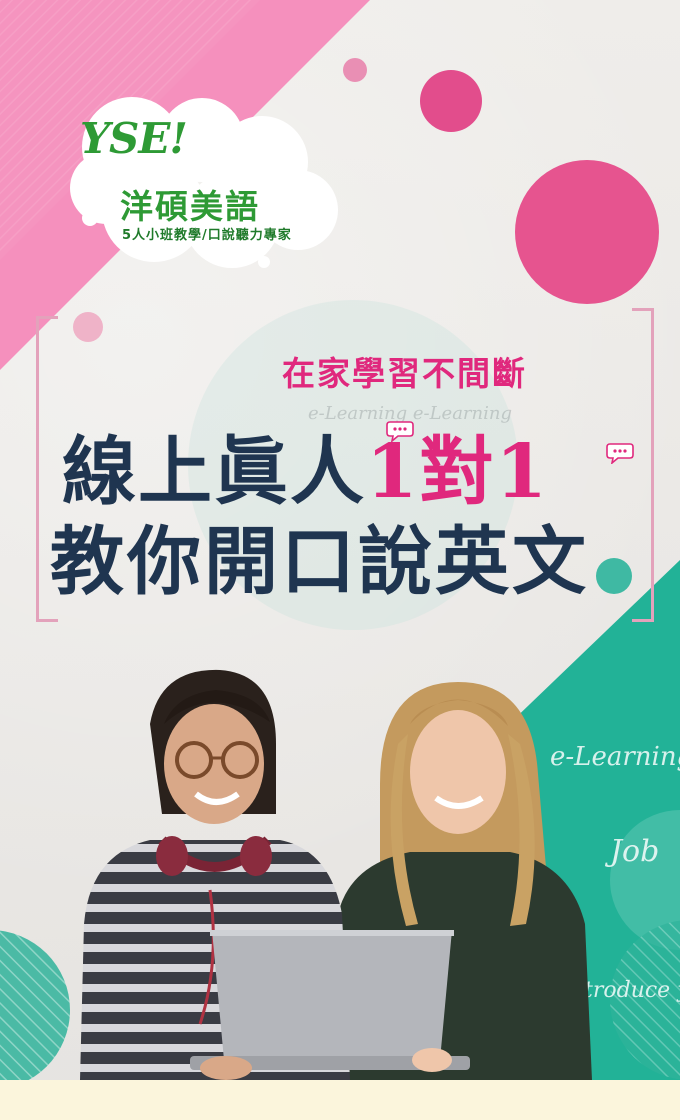 The width and height of the screenshot is (680, 1120). Describe the element at coordinates (134, 138) in the screenshot. I see `logo-mark: YSE!` at that location.